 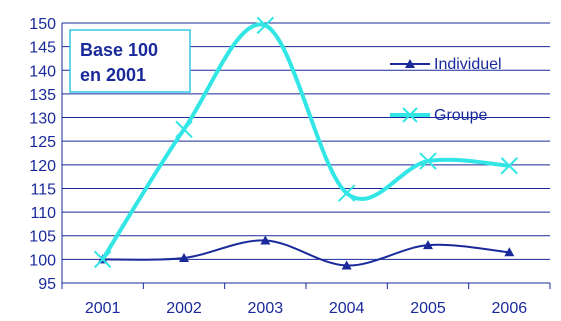 I want to click on y-tick-label: 130, so click(x=42, y=119).